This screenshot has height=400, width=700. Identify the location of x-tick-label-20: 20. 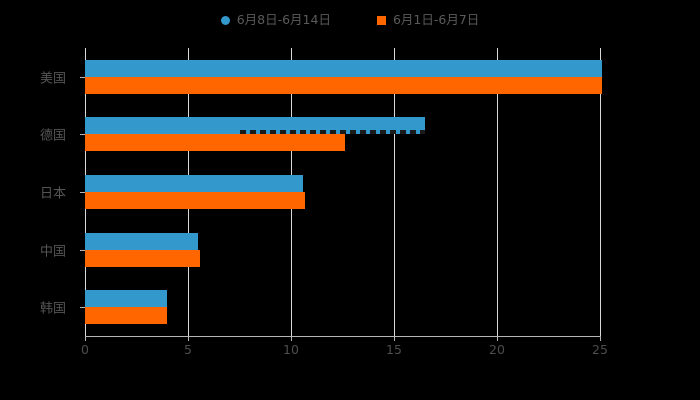
(497, 349).